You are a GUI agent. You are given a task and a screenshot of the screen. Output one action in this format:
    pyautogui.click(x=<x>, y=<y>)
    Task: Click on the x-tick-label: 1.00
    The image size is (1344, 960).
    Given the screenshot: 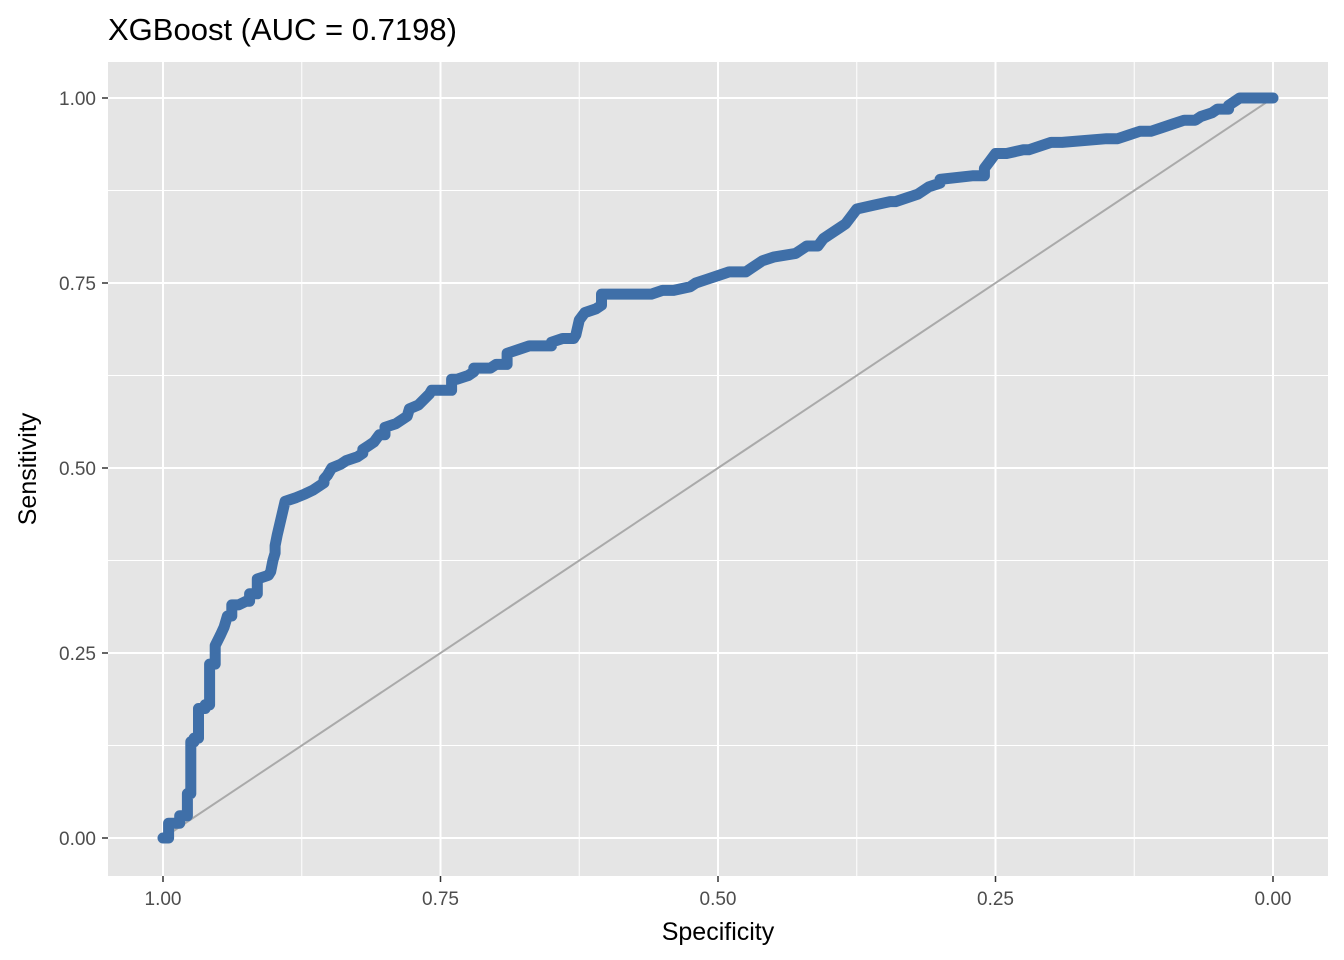 What is the action you would take?
    pyautogui.click(x=163, y=899)
    